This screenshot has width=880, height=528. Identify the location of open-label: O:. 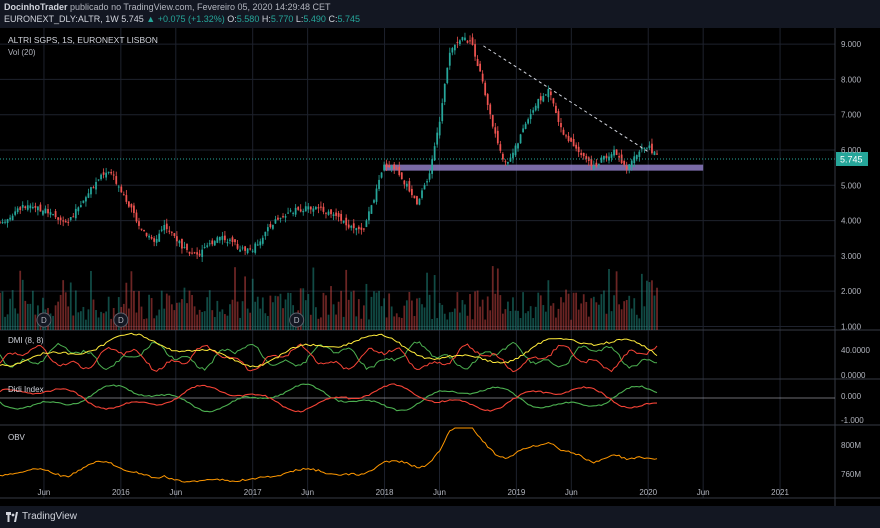
(232, 19).